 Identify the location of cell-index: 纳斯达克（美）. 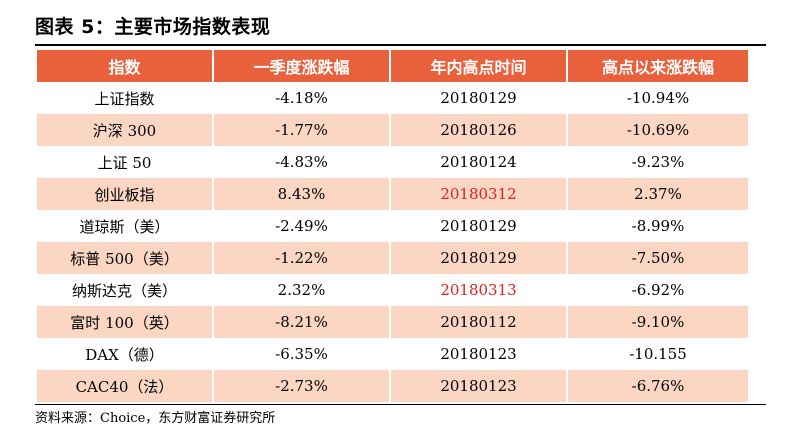
(125, 290).